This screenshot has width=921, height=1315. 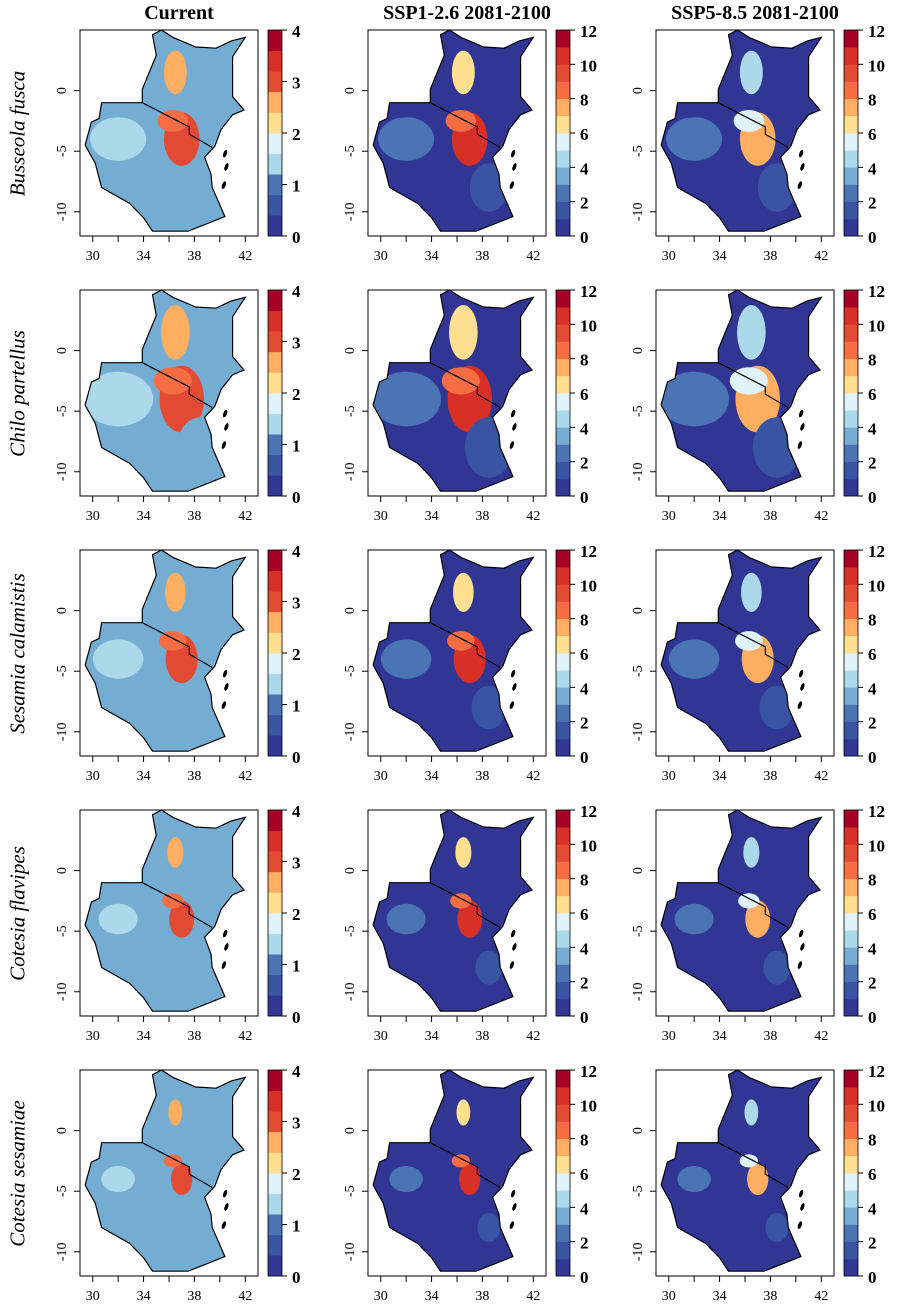 I want to click on column-title: Current, so click(x=179, y=13).